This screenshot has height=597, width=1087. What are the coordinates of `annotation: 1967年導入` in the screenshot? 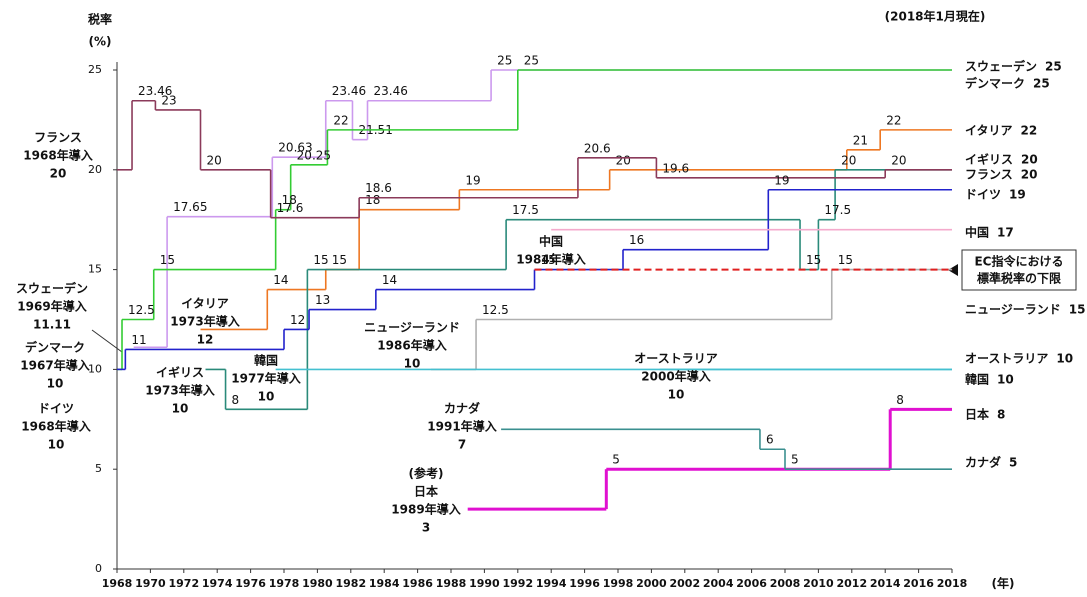 It's located at (54, 365).